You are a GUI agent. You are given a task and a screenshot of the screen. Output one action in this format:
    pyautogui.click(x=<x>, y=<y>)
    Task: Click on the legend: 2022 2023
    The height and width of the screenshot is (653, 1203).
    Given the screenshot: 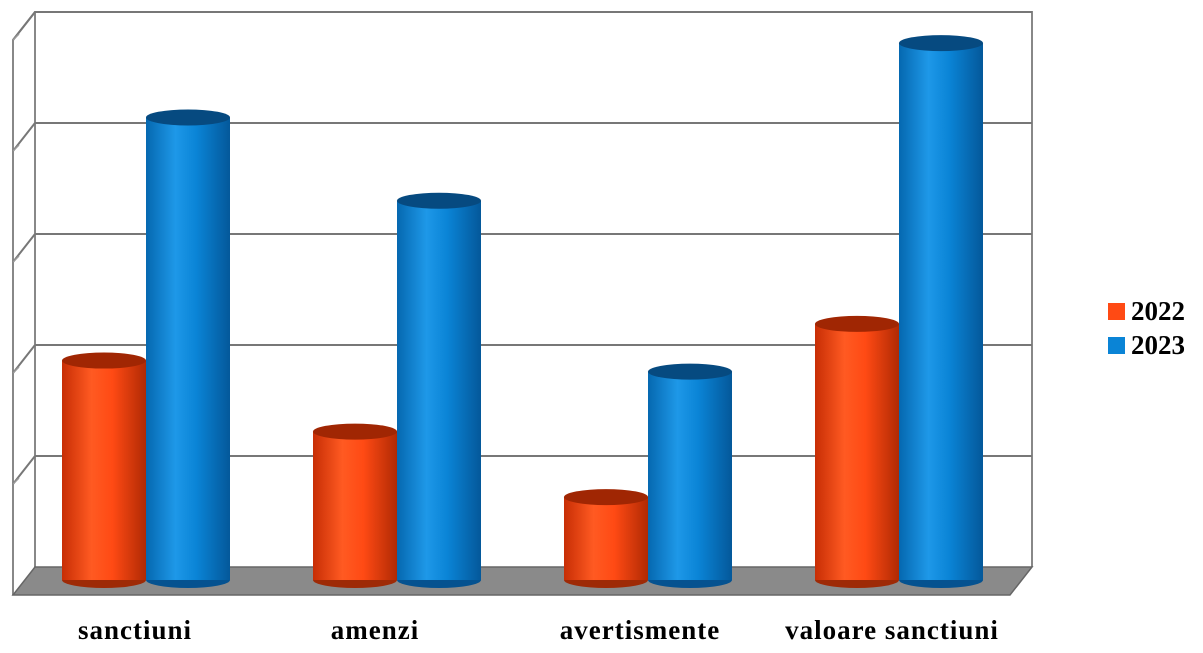 What is the action you would take?
    pyautogui.click(x=1146, y=328)
    